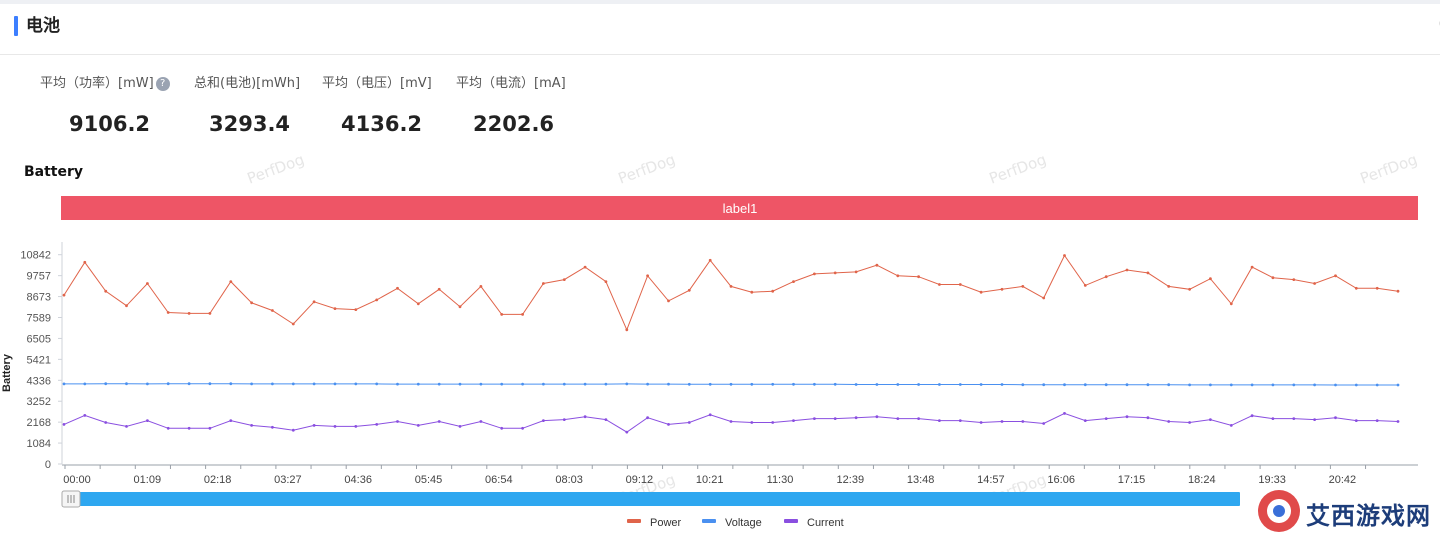 The image size is (1440, 536). I want to click on stat-value: 4136.2, so click(382, 124).